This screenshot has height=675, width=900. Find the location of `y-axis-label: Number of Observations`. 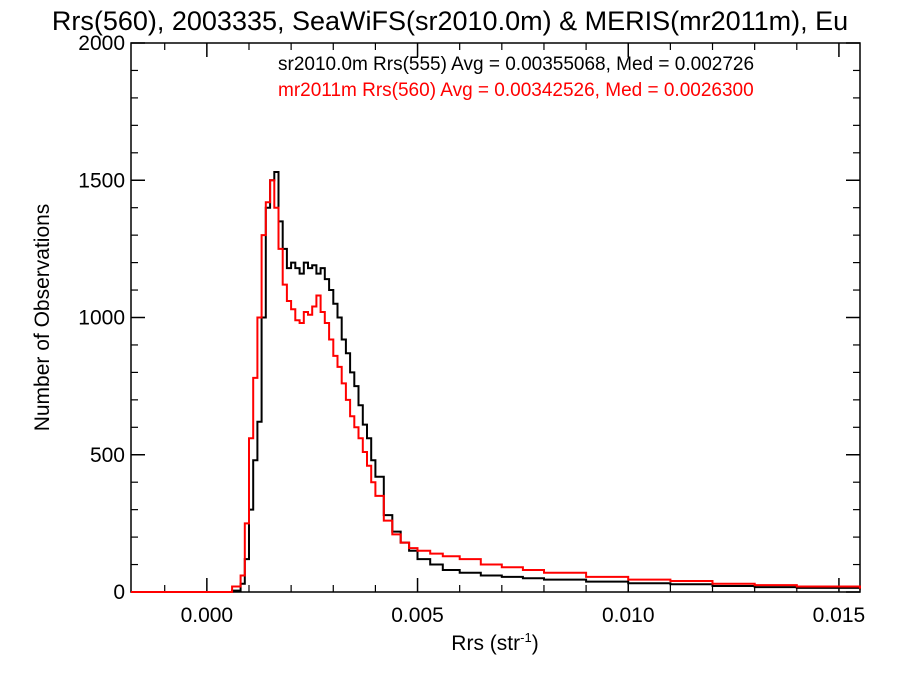

y-axis-label: Number of Observations is located at coordinates (42, 318).